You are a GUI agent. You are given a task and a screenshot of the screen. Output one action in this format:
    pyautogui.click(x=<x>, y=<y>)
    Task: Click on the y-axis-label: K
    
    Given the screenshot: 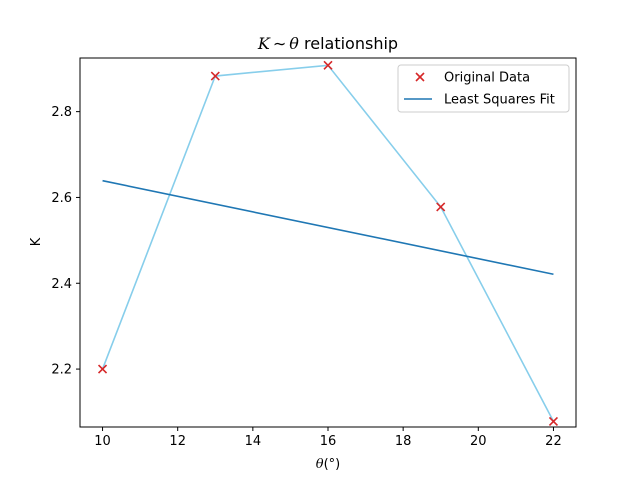 What is the action you would take?
    pyautogui.click(x=36, y=241)
    